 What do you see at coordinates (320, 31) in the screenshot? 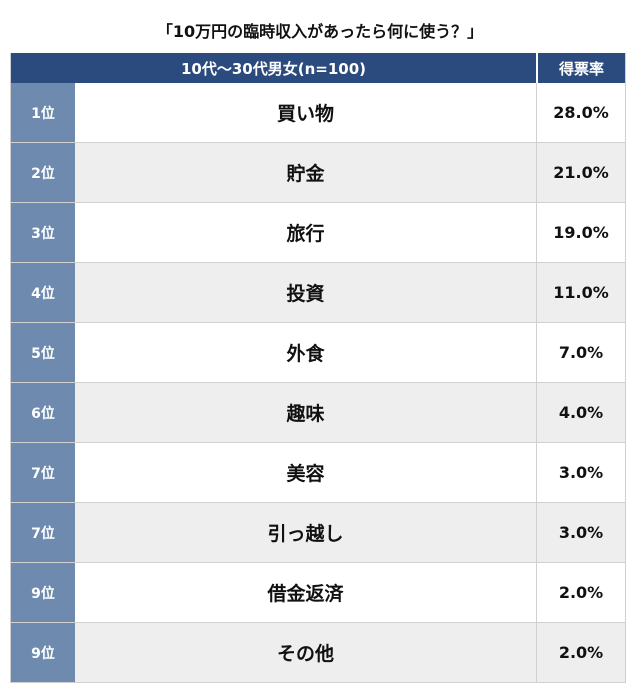
I see `chart-title: 「10万円の臨時収入があったら何に使う？」` at bounding box center [320, 31].